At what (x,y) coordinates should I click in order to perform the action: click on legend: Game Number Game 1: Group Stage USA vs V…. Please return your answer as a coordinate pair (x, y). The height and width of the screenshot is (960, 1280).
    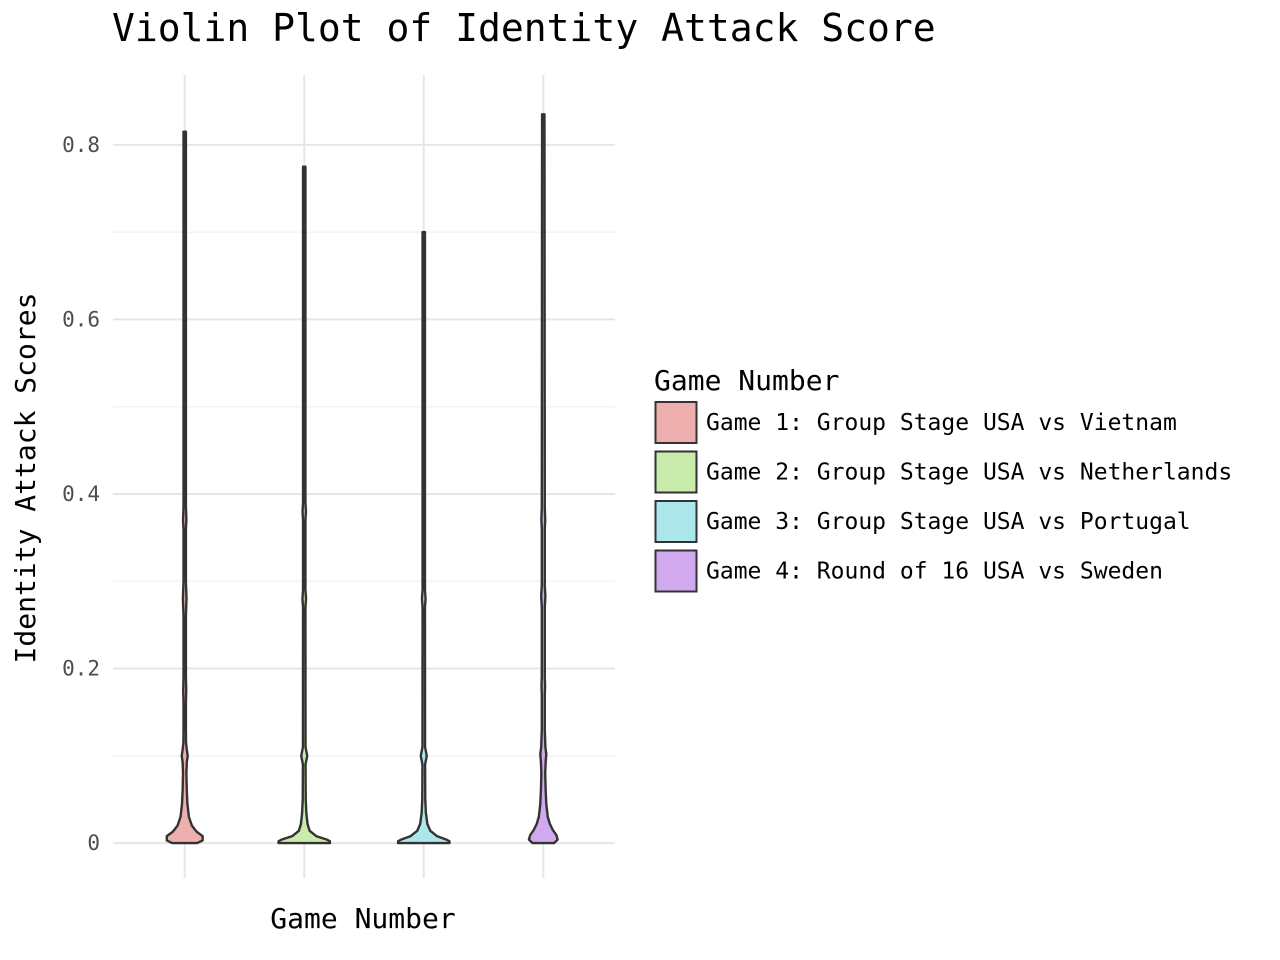
    Looking at the image, I should click on (943, 478).